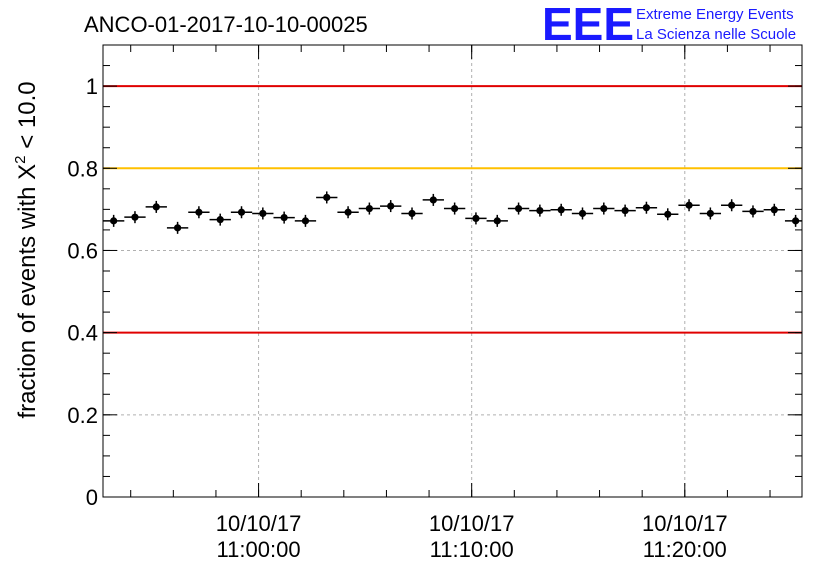 The width and height of the screenshot is (836, 572). I want to click on data-points, so click(452, 212).